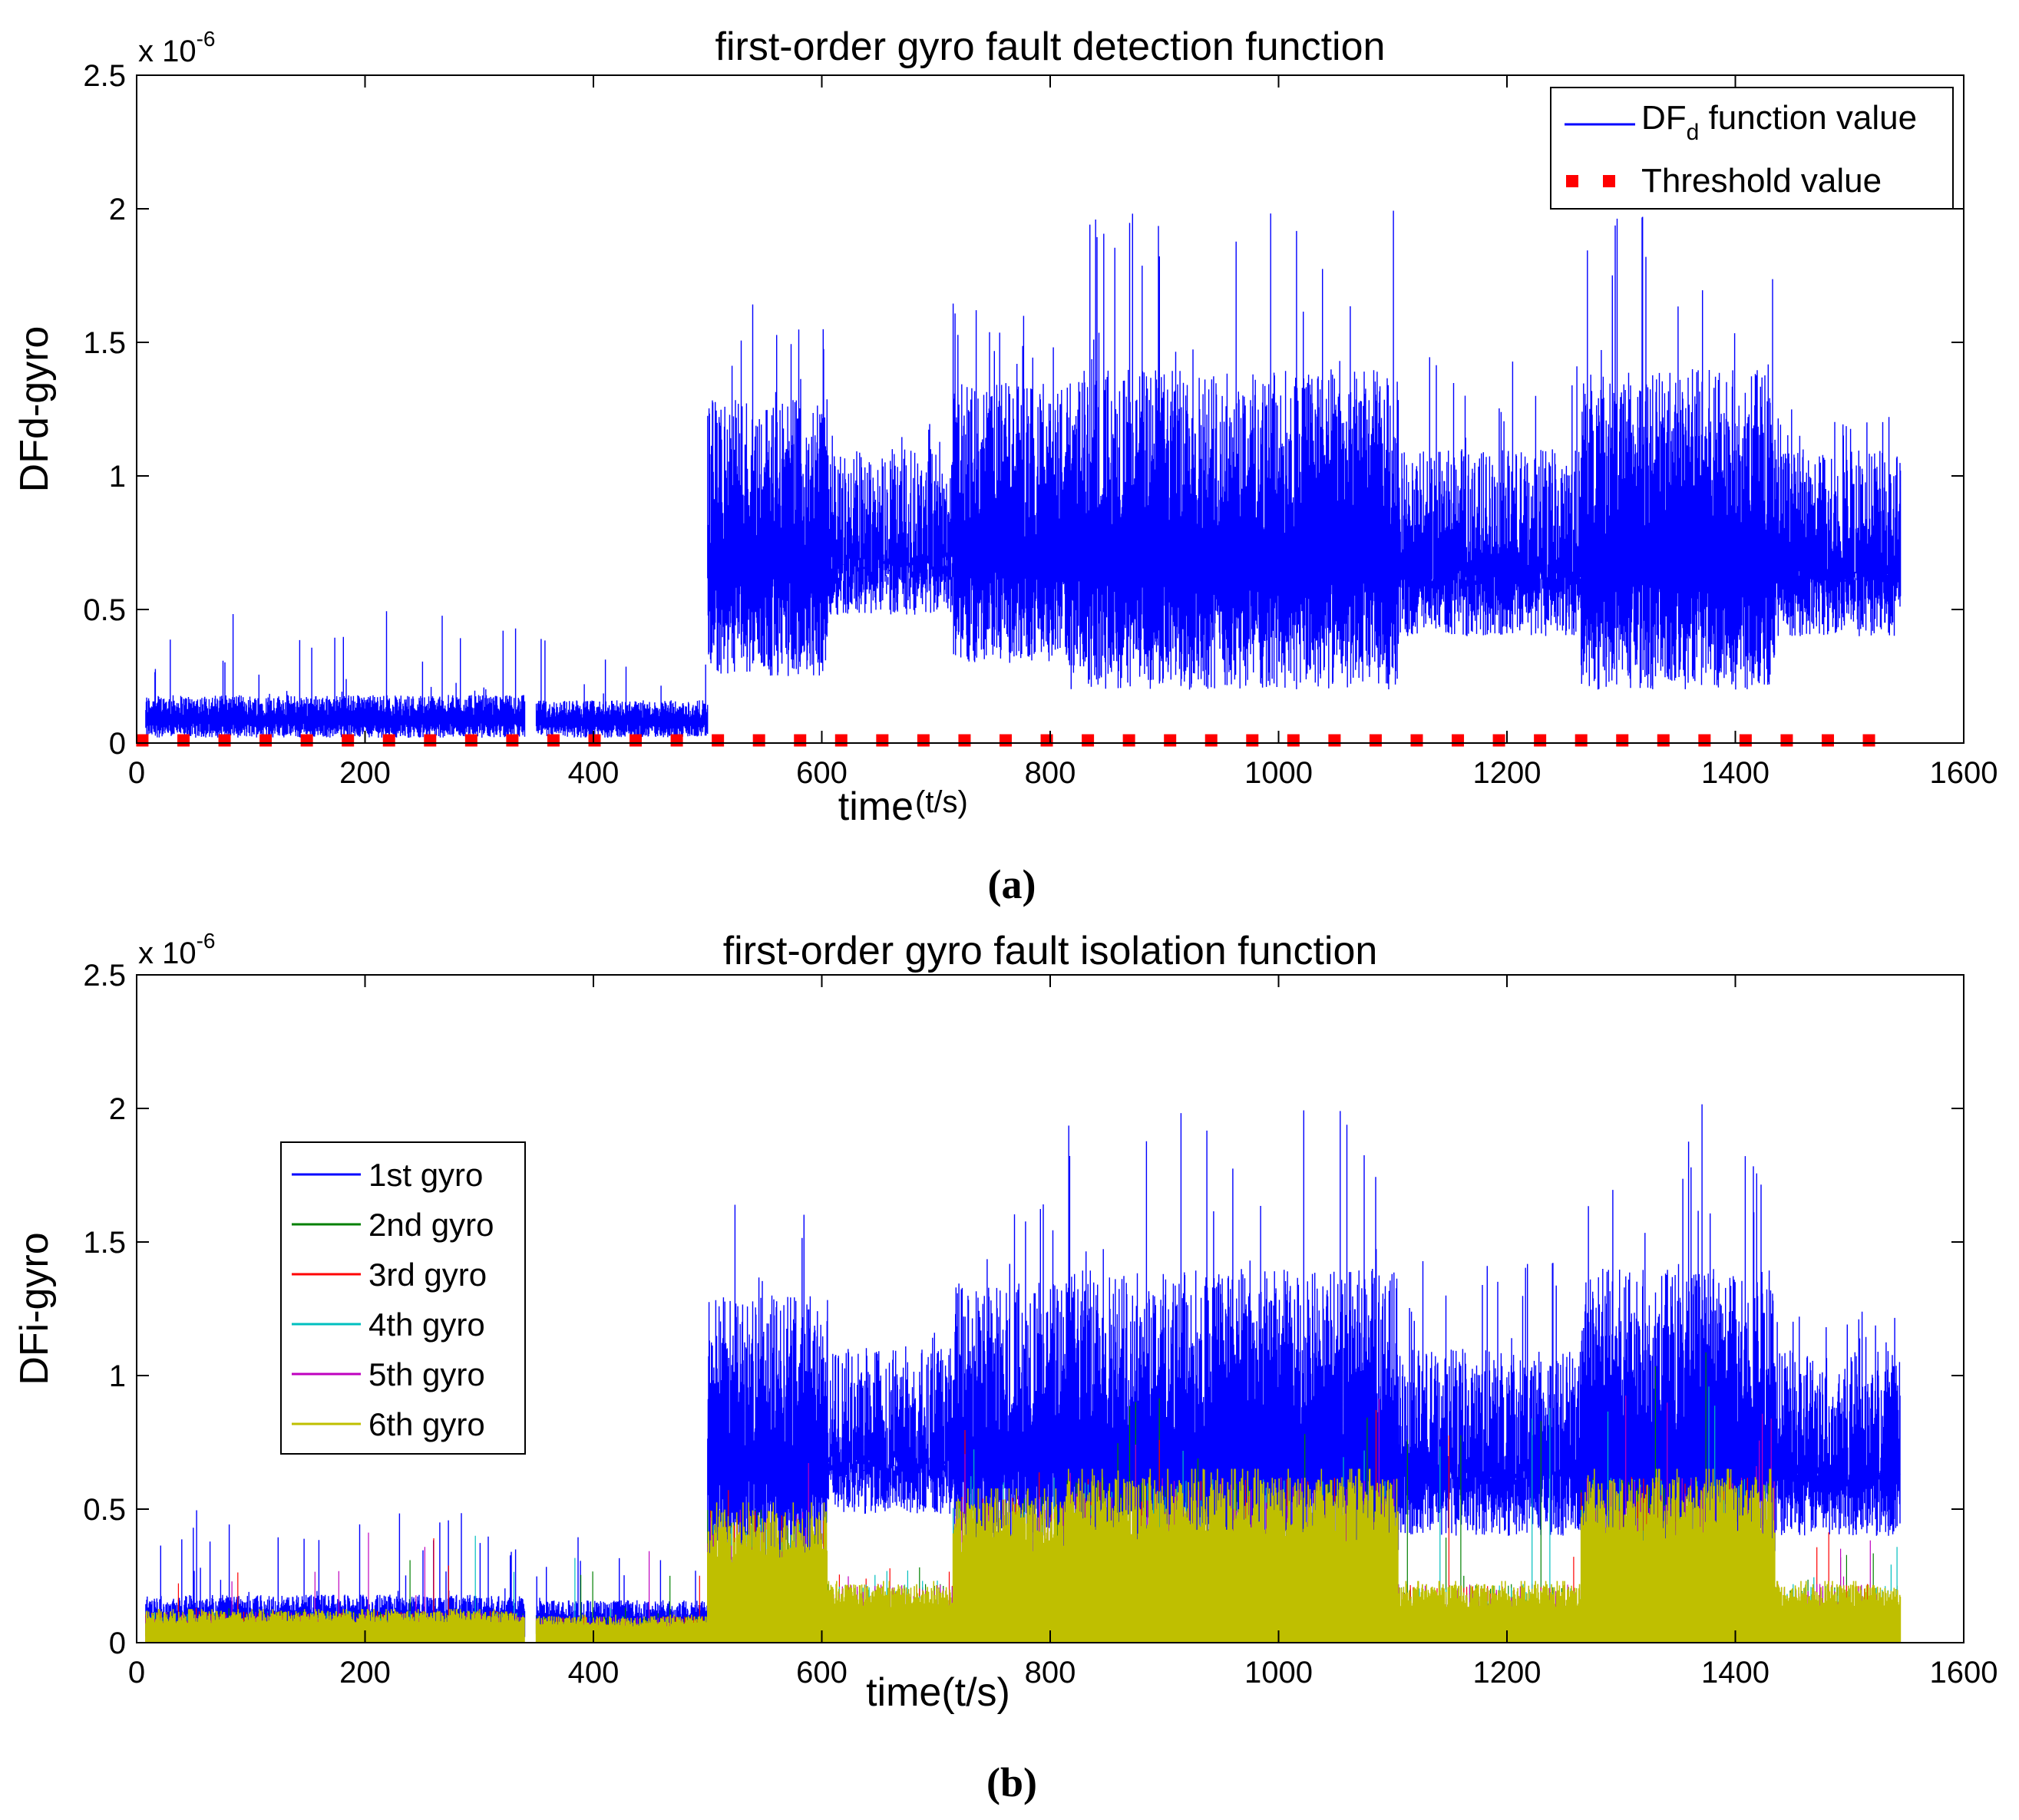 Image resolution: width=2019 pixels, height=1820 pixels. Describe the element at coordinates (1762, 181) in the screenshot. I see `legend-entry-threshold: Threshold value` at that location.